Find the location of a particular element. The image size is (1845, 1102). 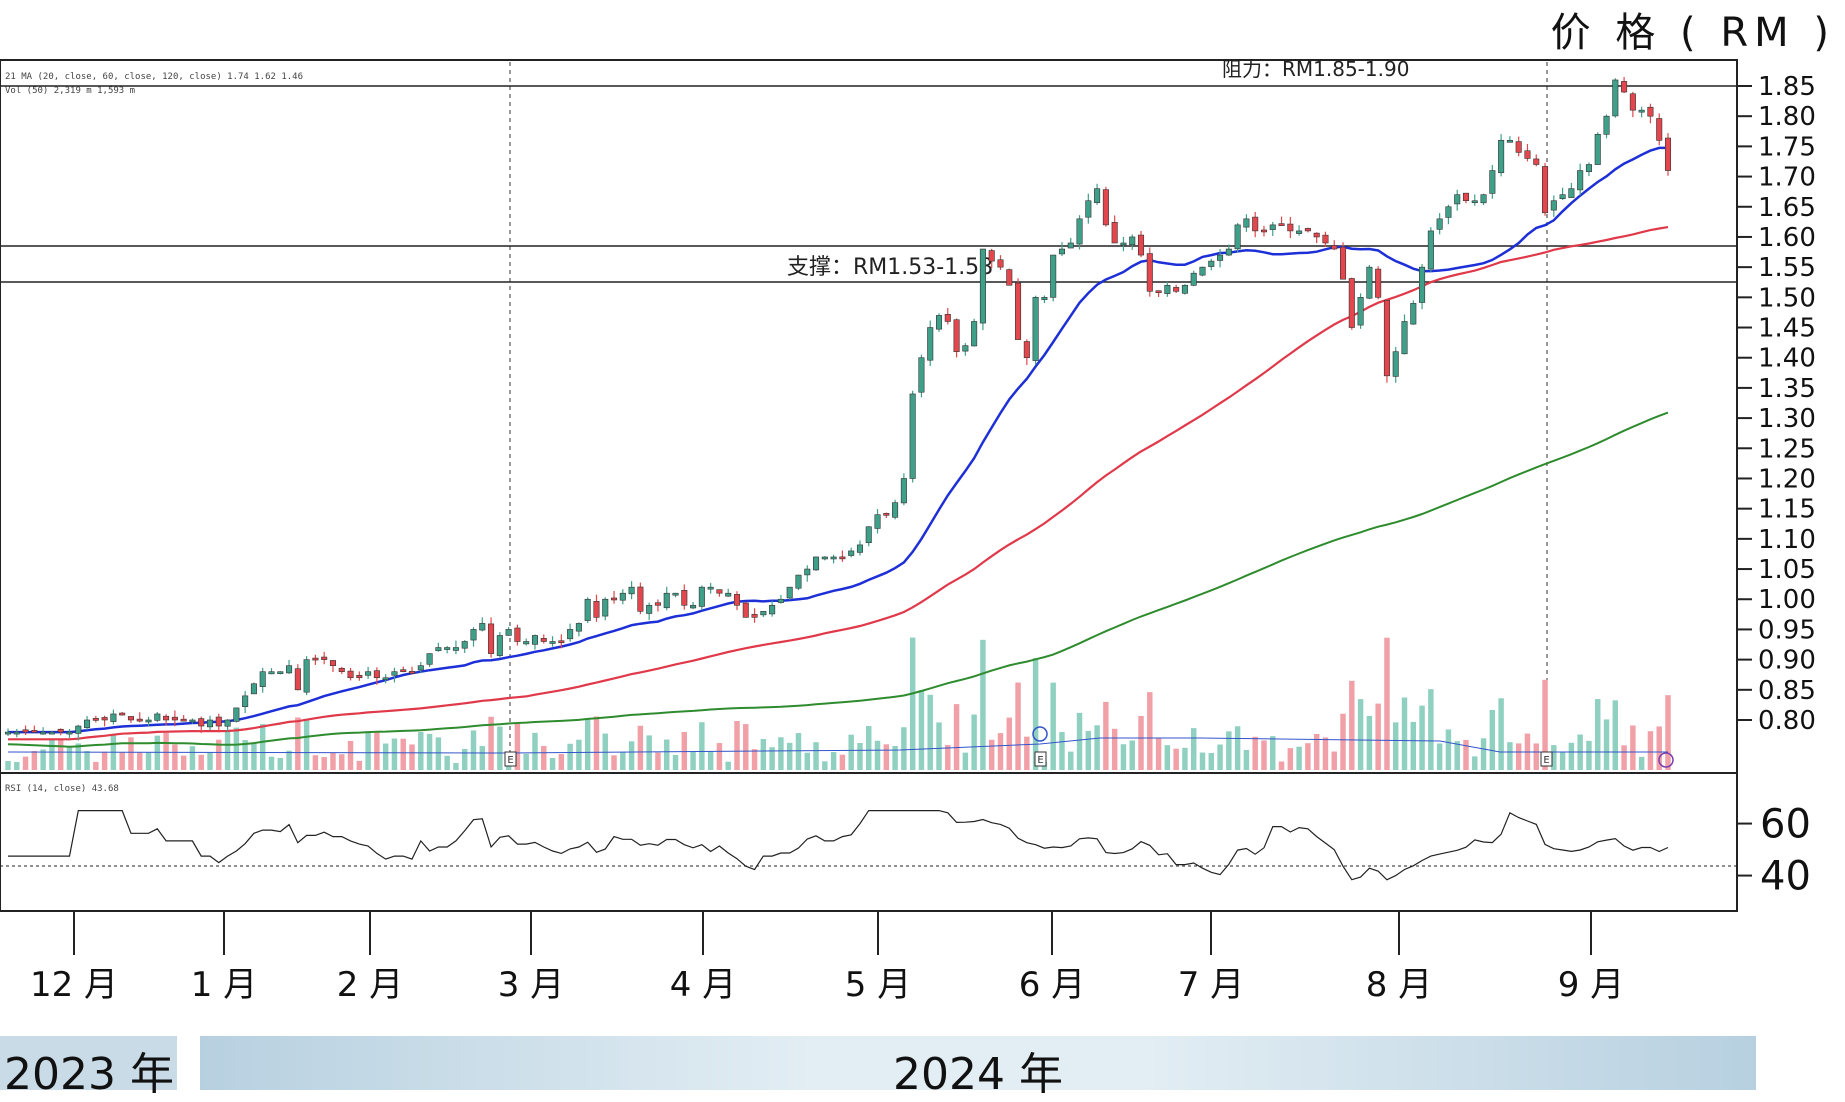

month-axis-ticks: 12 月 1 月 2 月 3 月 4 月 5 月 6 月 7 月 8 月 9 月 is located at coordinates (827, 958).